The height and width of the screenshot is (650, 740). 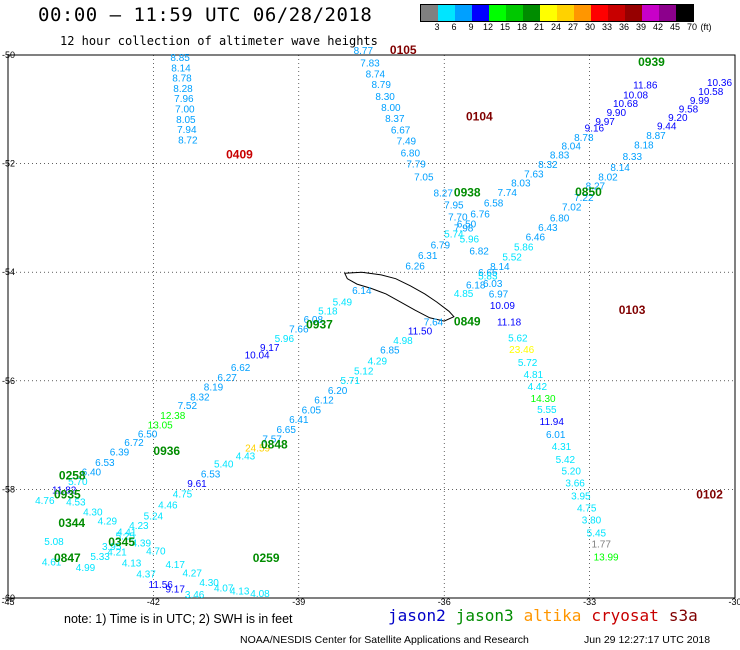 What do you see at coordinates (195, 595) in the screenshot?
I see `swh-value-label: 3.46` at bounding box center [195, 595].